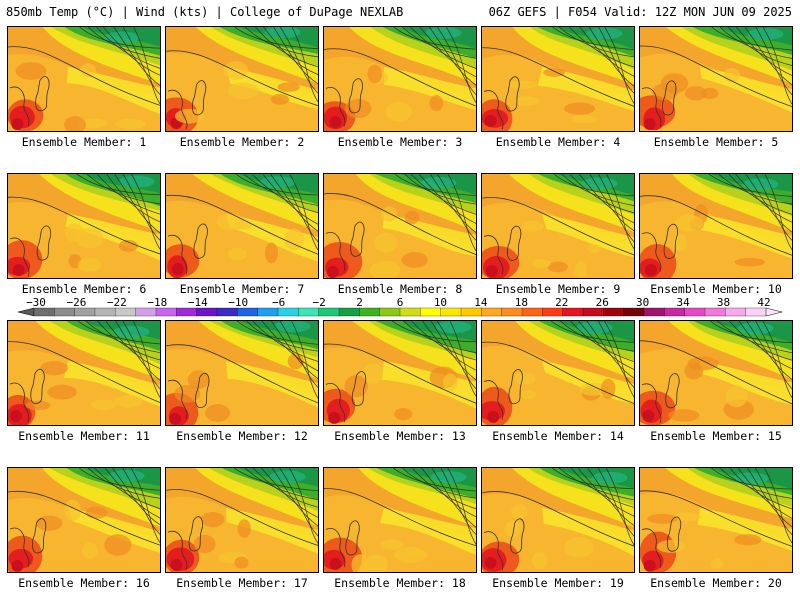 This screenshot has width=800, height=600. Describe the element at coordinates (558, 583) in the screenshot. I see `ensemble-member-label: Ensemble Member: 19` at that location.